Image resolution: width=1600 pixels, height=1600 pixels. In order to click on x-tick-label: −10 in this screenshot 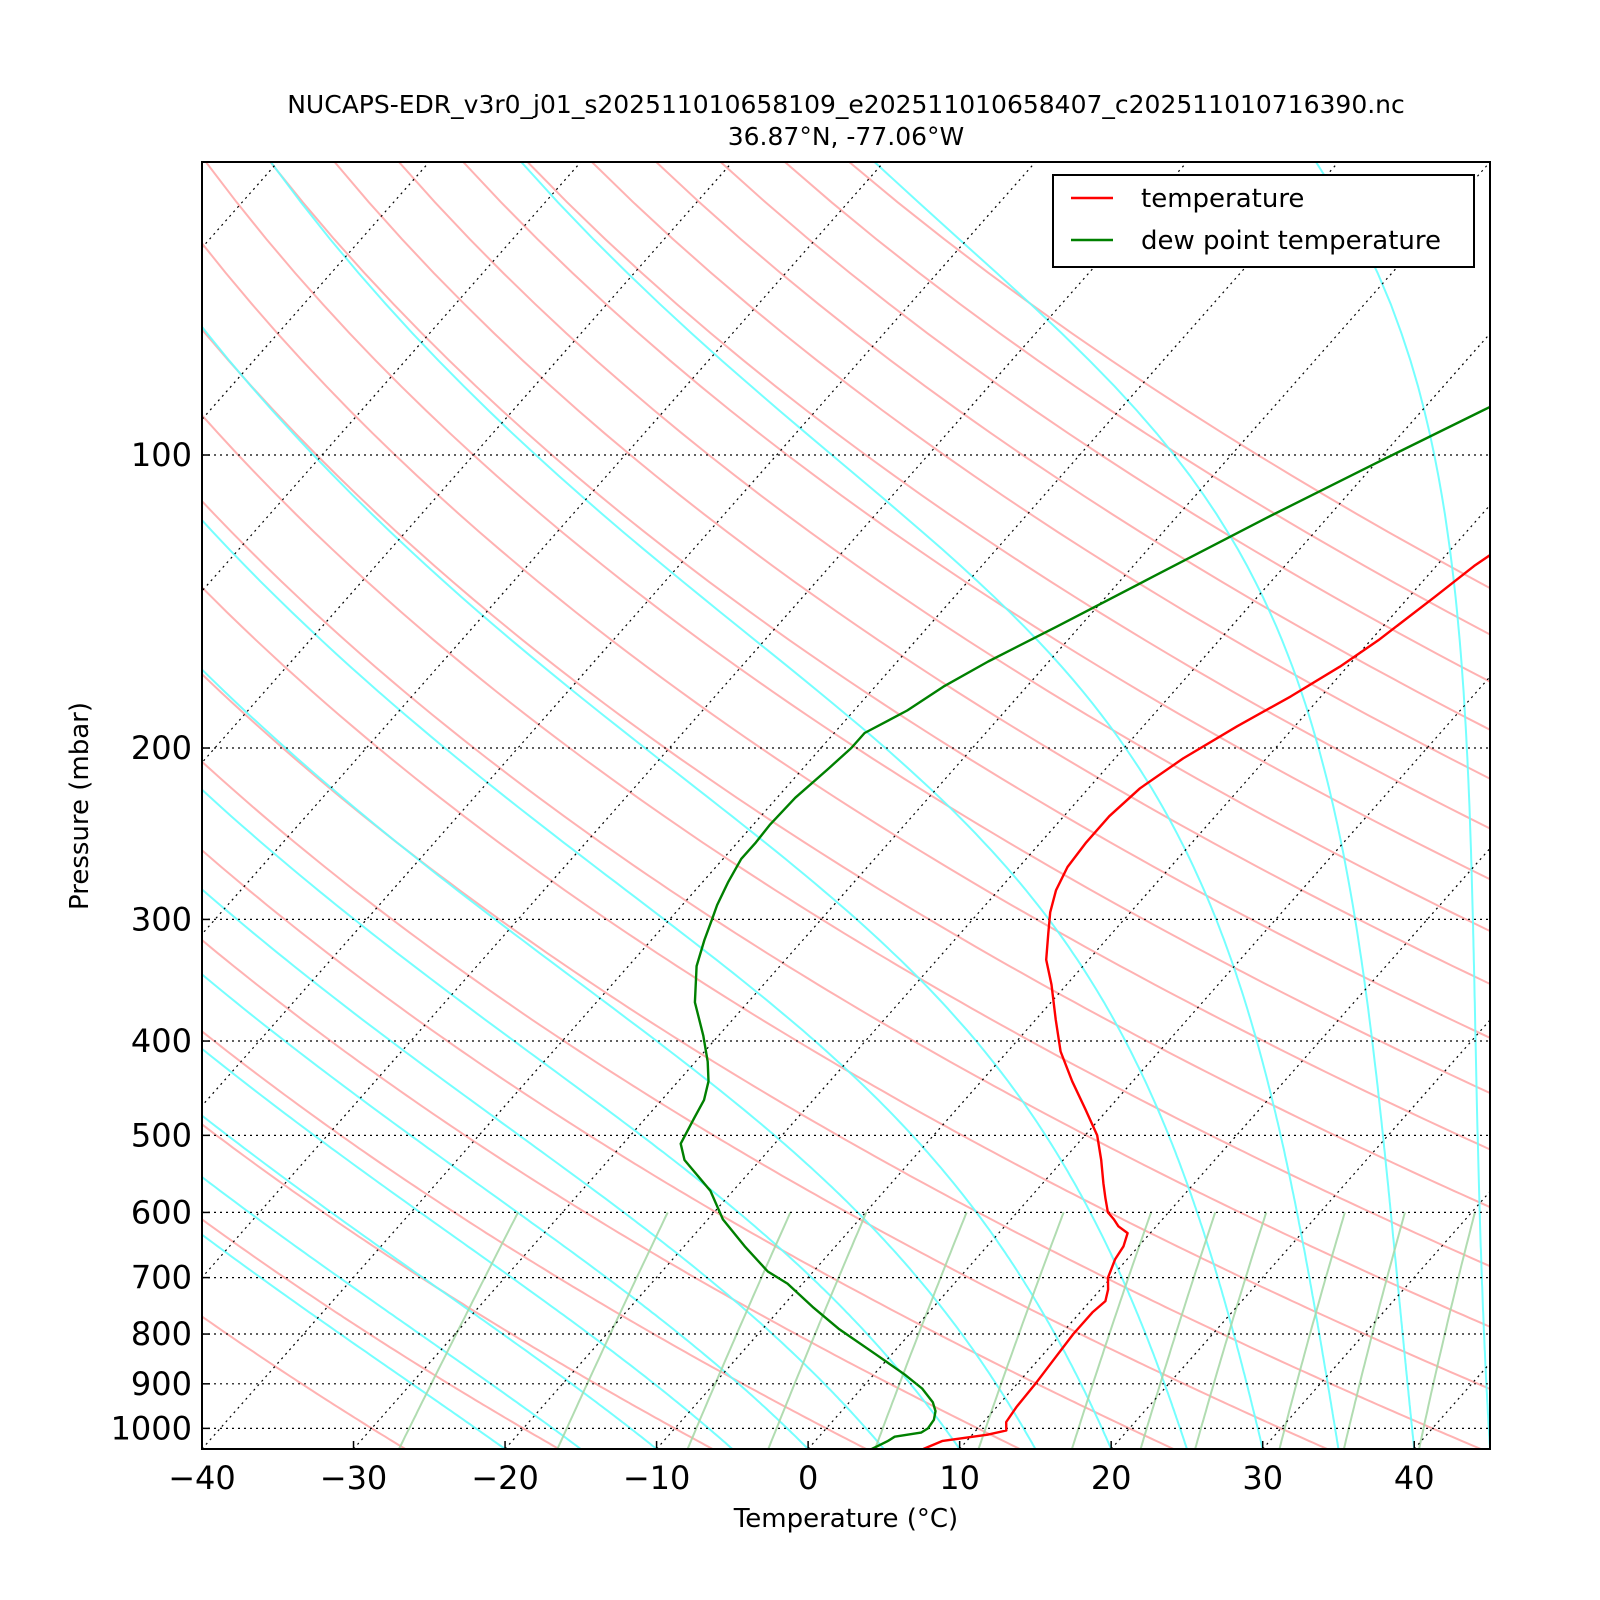, I will do `click(657, 1478)`.